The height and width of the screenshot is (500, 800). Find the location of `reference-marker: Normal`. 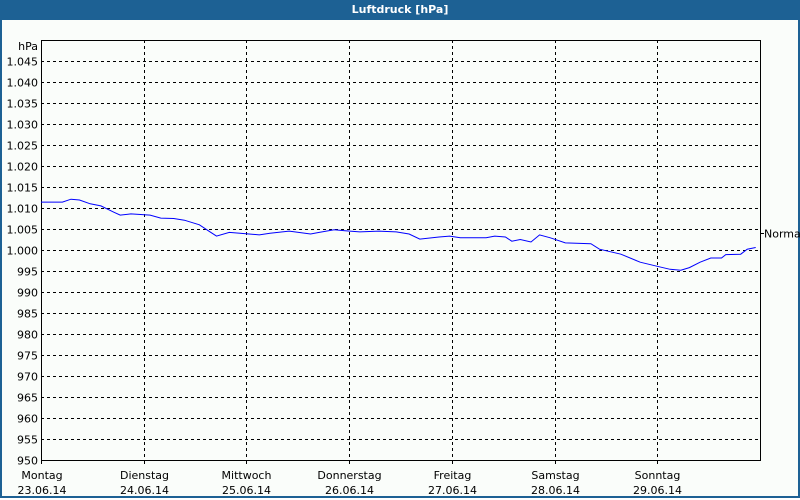

reference-marker: Normal is located at coordinates (780, 234).